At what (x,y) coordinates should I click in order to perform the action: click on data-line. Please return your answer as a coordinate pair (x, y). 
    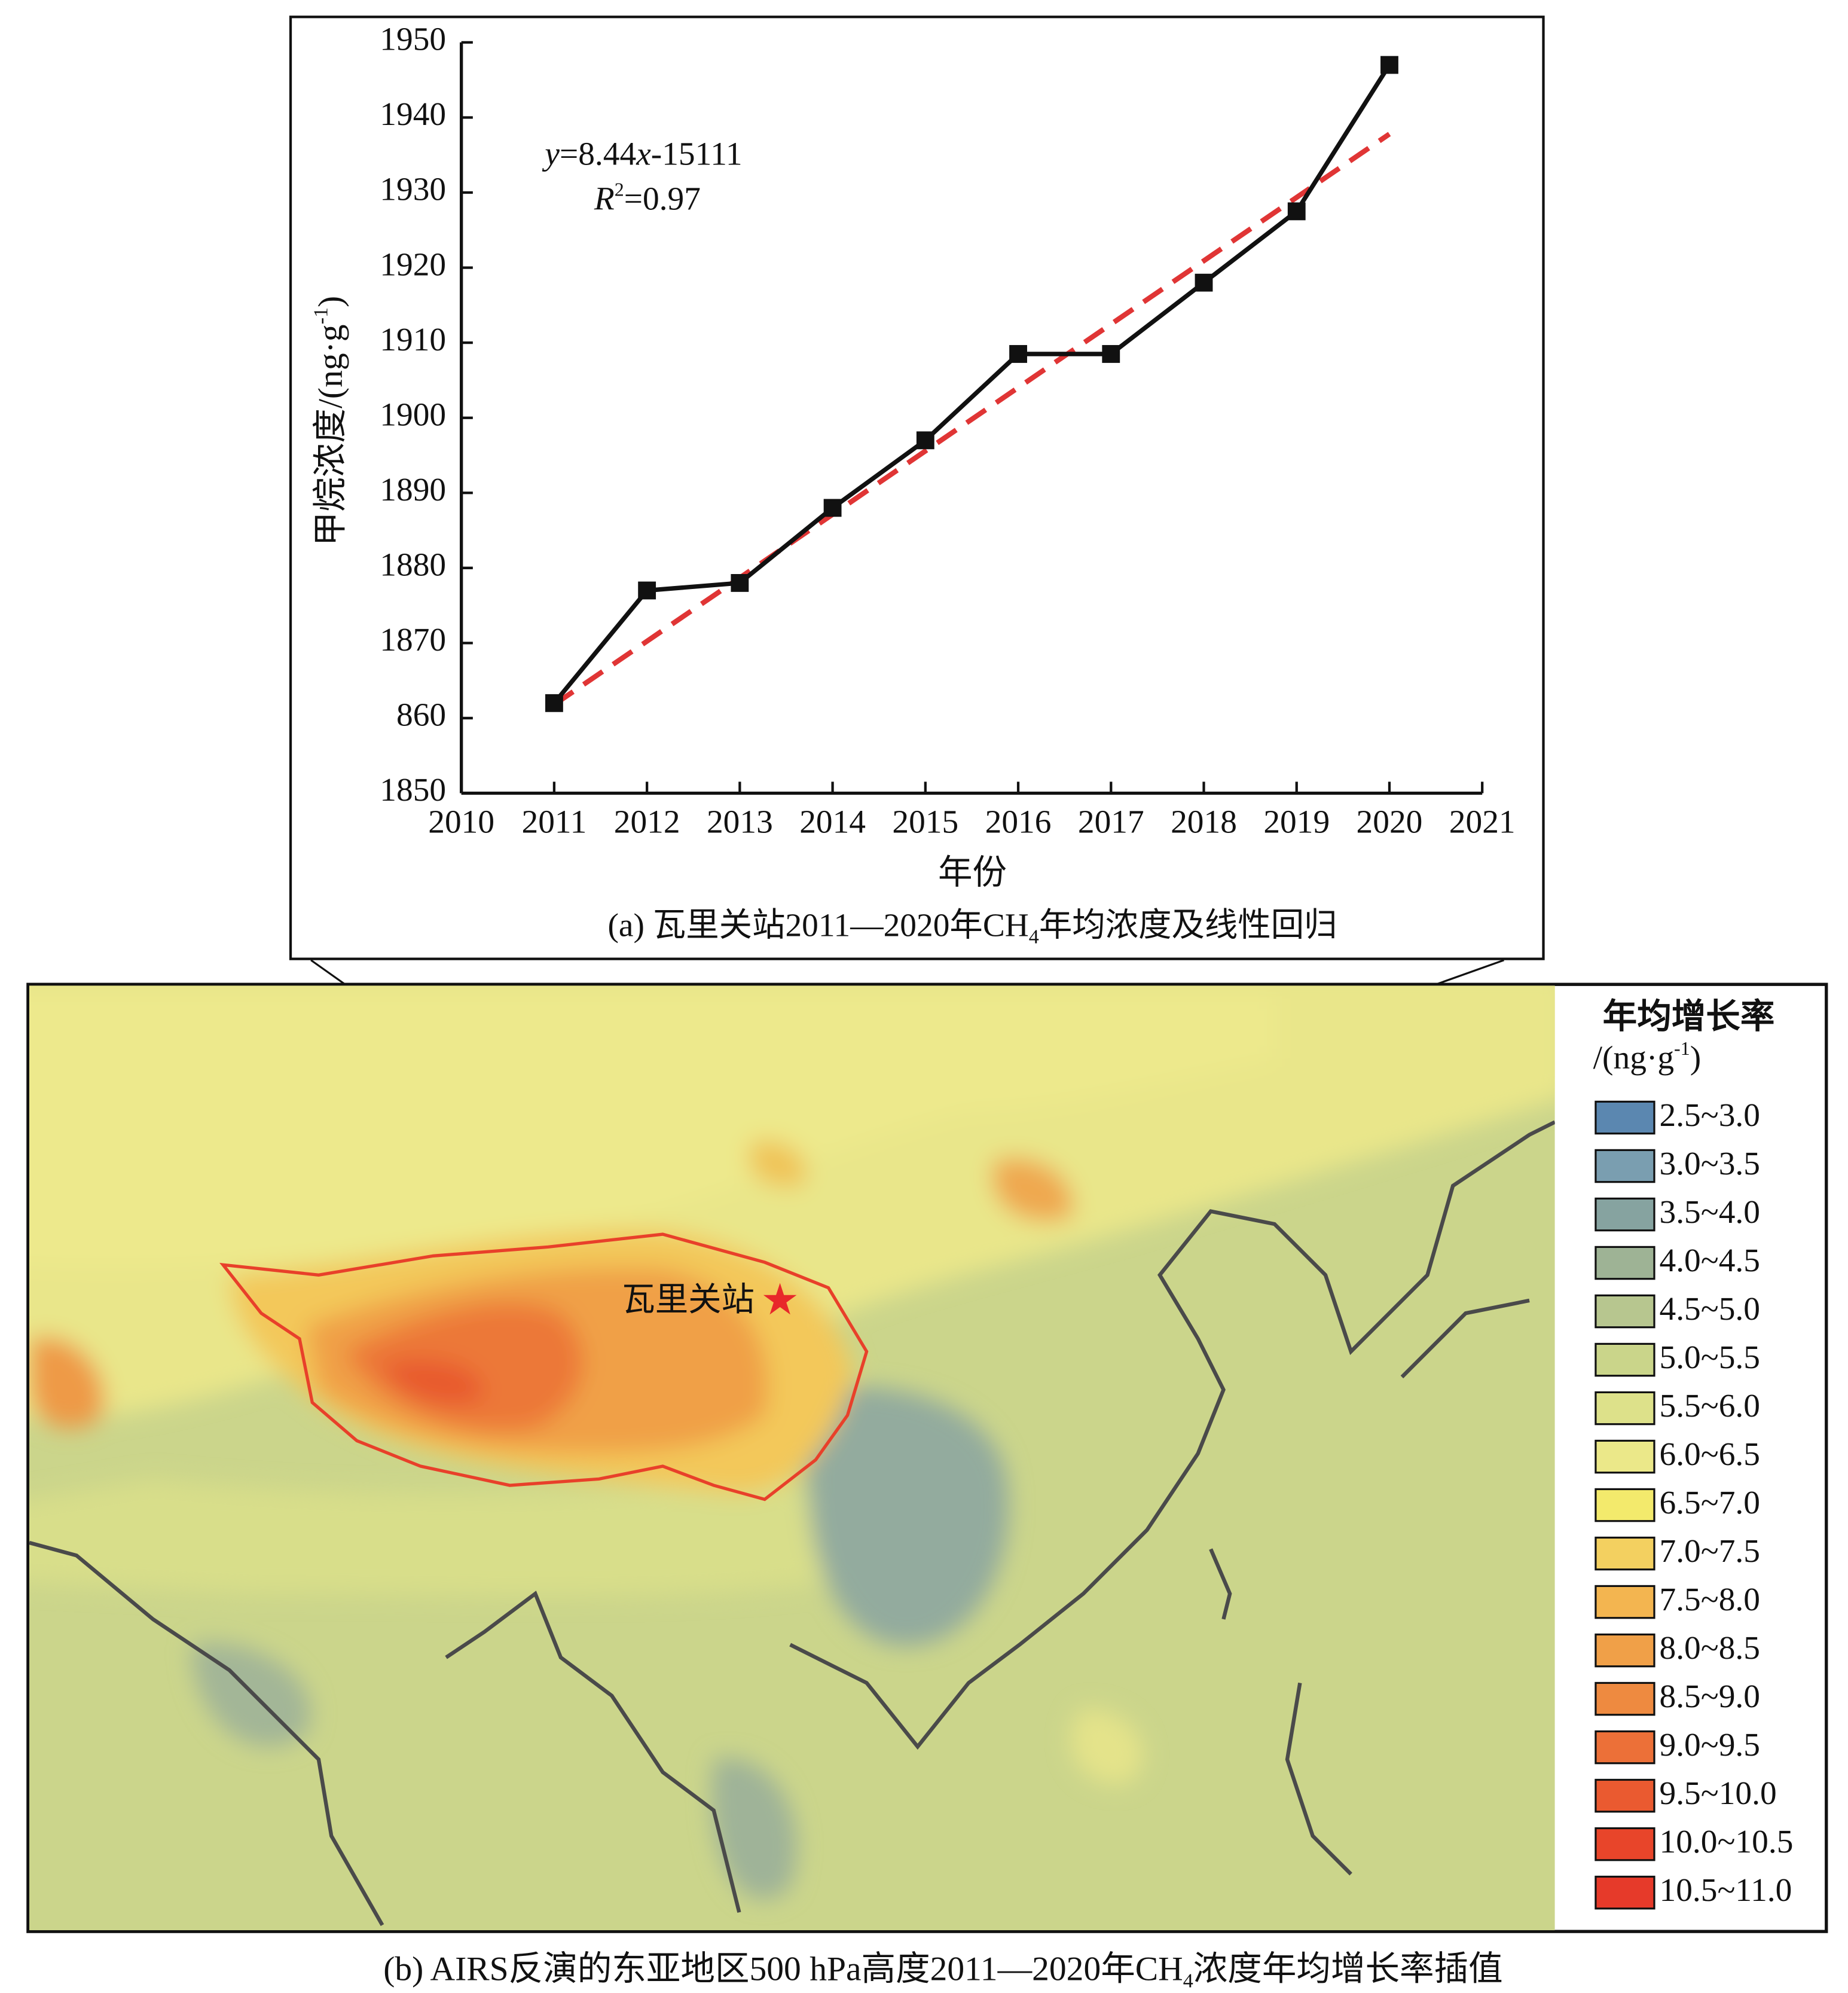
    Looking at the image, I should click on (972, 384).